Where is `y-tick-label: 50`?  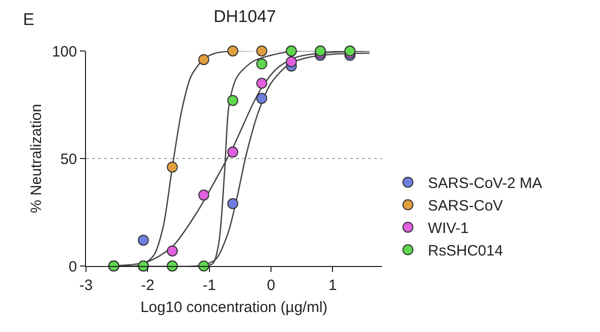
y-tick-label: 50 is located at coordinates (68, 159).